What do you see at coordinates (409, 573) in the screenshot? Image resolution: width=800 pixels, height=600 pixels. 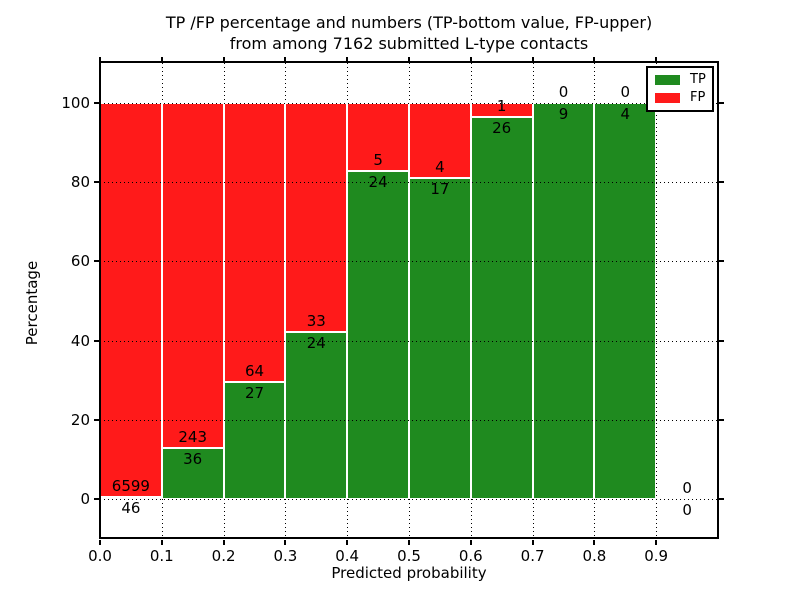 I see `x-axis-label: Predicted probability` at bounding box center [409, 573].